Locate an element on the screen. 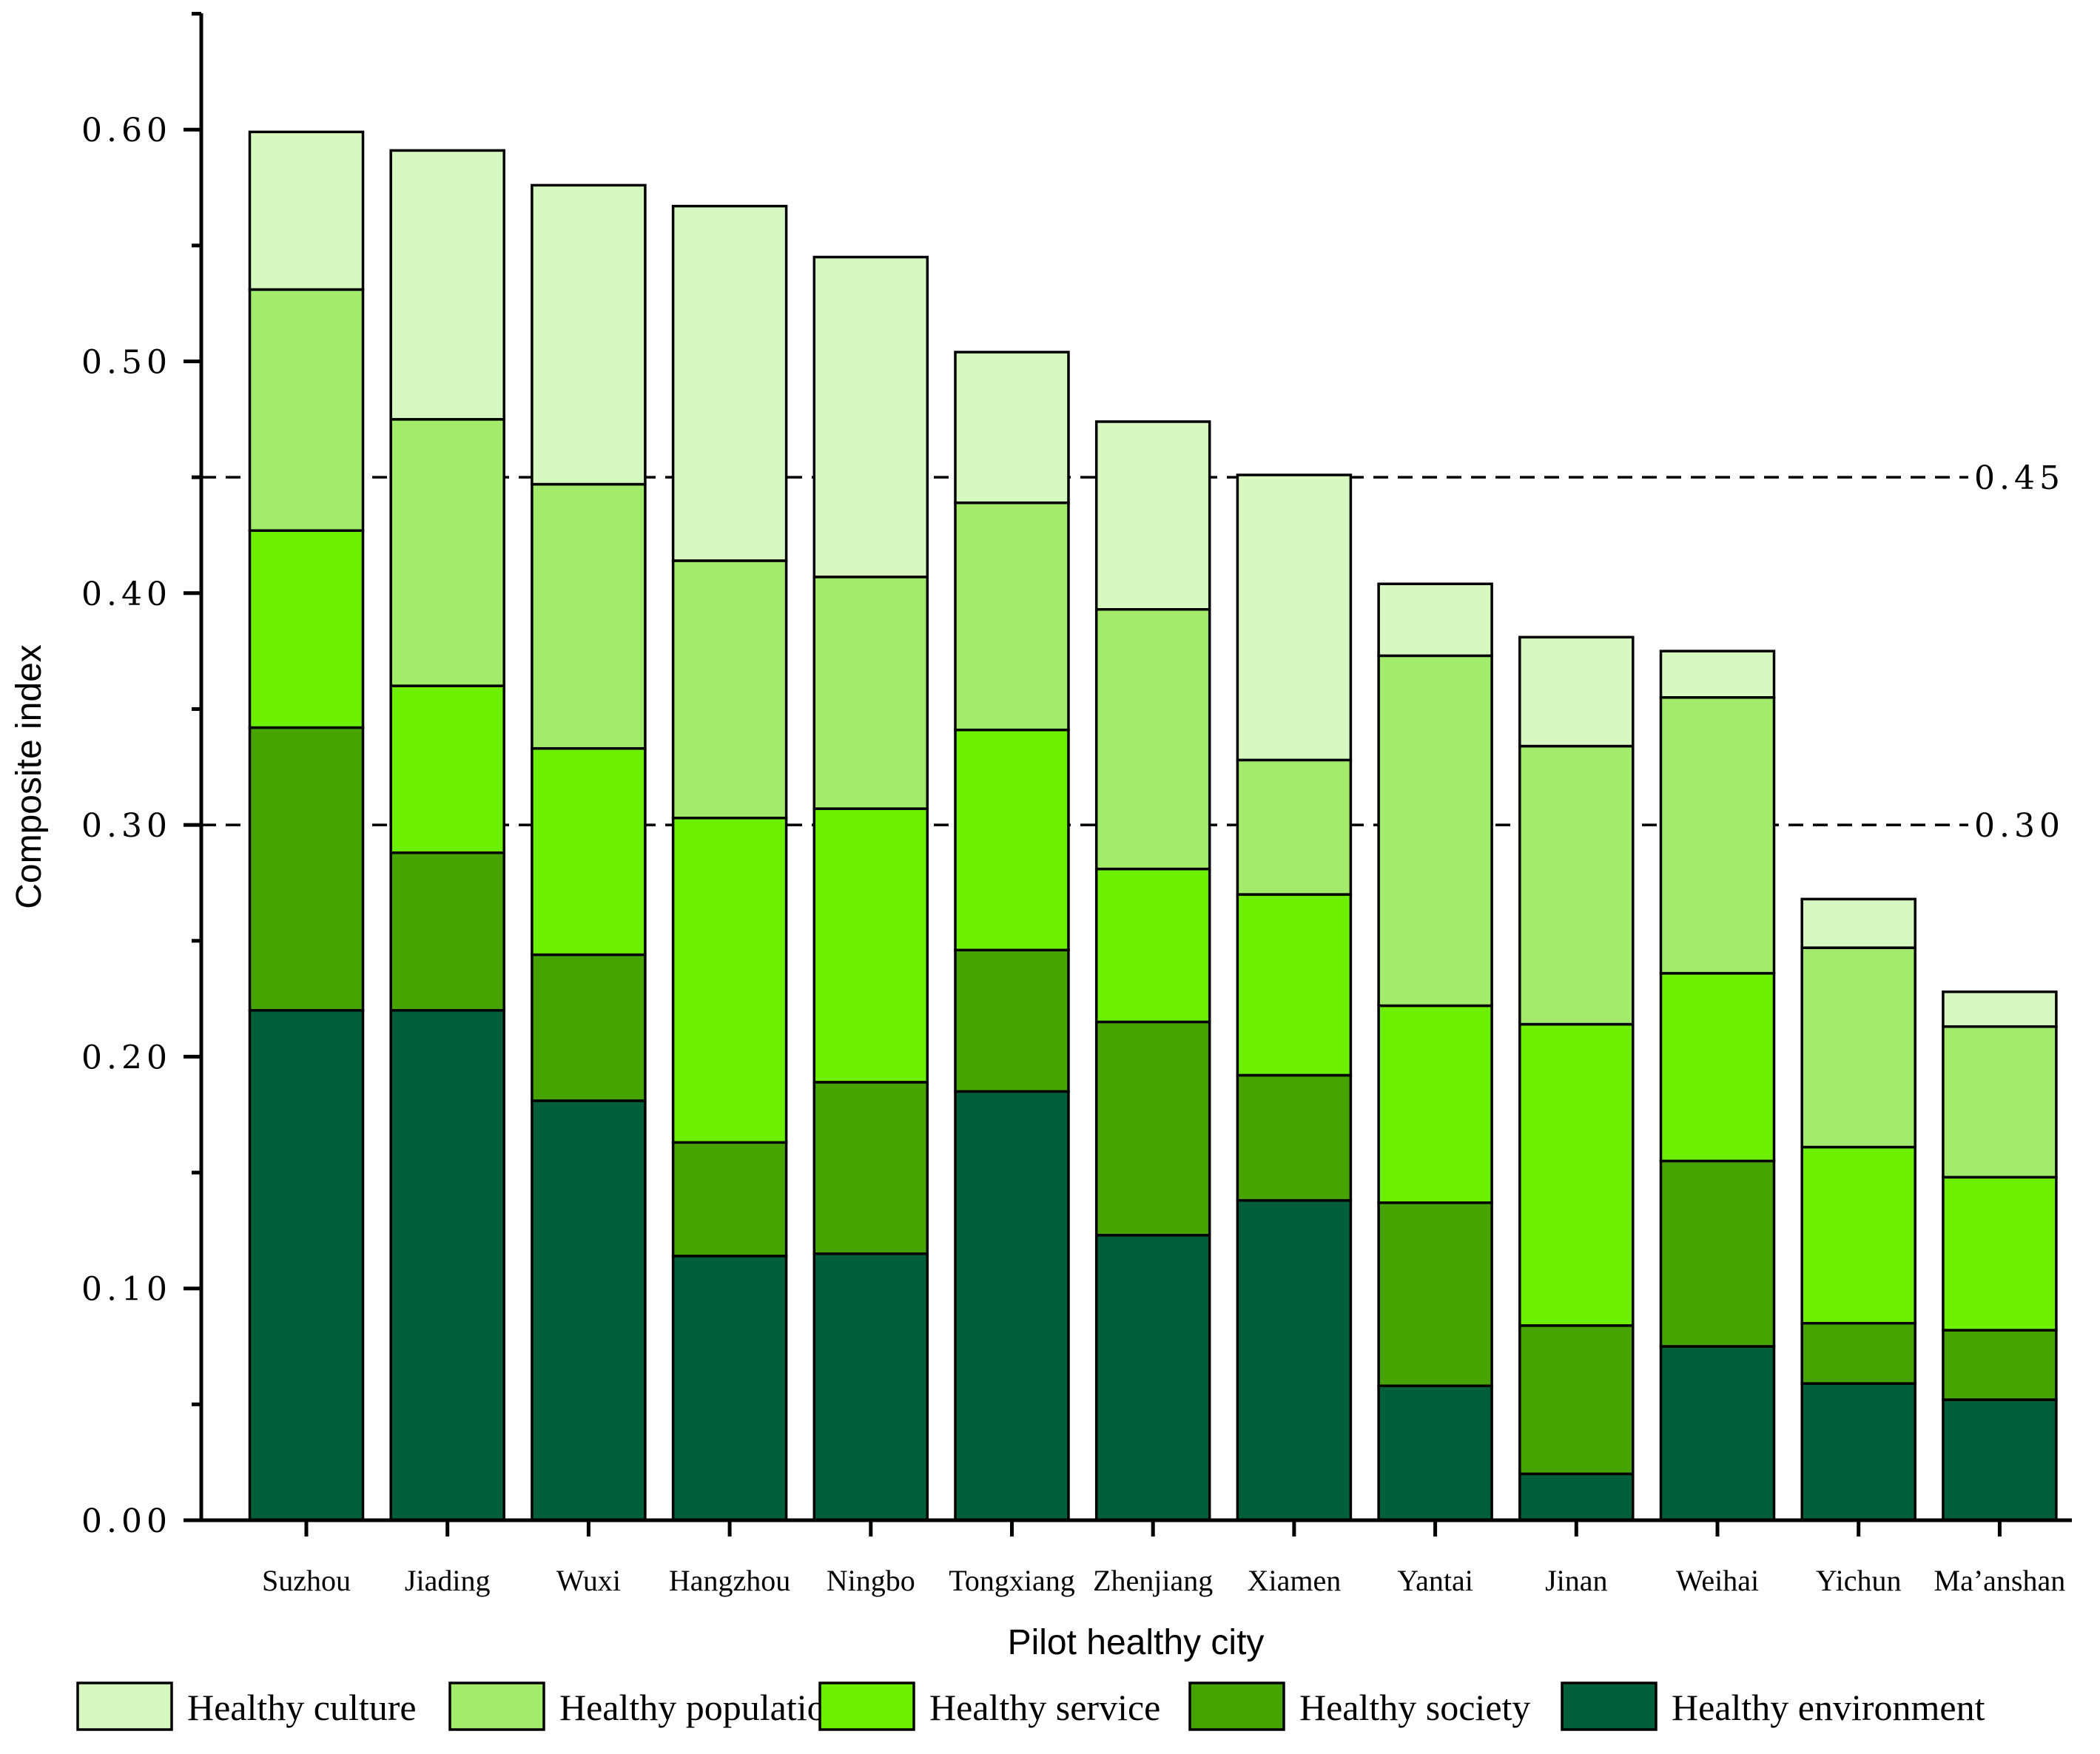 The image size is (2100, 1754). bar-wuxi-healthy-environment is located at coordinates (589, 1310).